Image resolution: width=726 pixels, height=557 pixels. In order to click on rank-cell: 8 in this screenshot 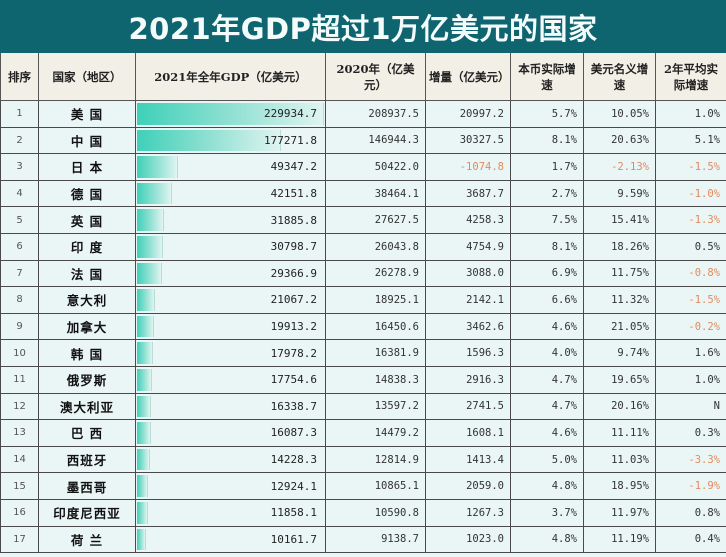, I will do `click(19, 300)`.